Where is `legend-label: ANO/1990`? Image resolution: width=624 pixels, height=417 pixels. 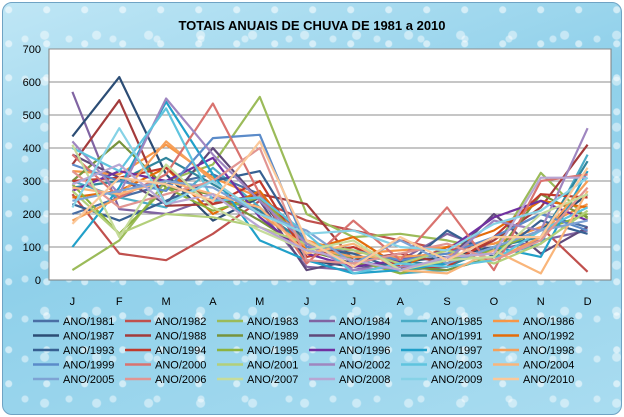
legend-label: ANO/1990 is located at coordinates (364, 337).